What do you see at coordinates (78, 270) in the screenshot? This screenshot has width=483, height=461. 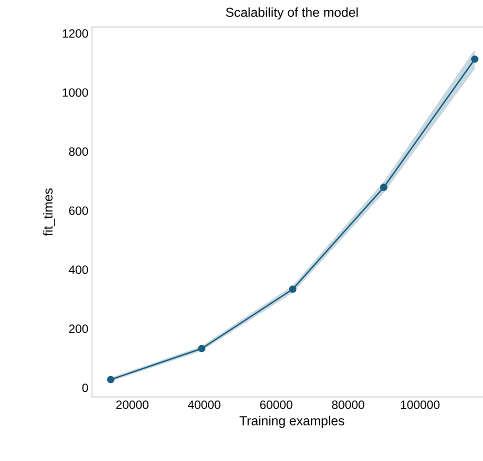 I see `y-tick-label: 400` at bounding box center [78, 270].